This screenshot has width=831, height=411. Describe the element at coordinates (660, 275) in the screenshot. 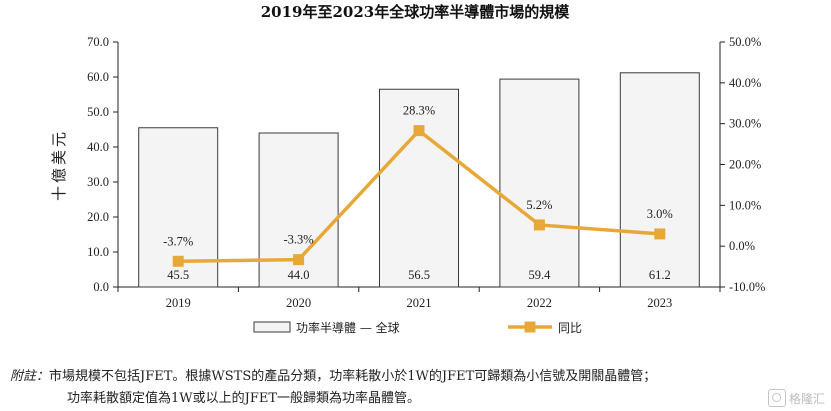

I see `bar-value-label: 61.2` at that location.